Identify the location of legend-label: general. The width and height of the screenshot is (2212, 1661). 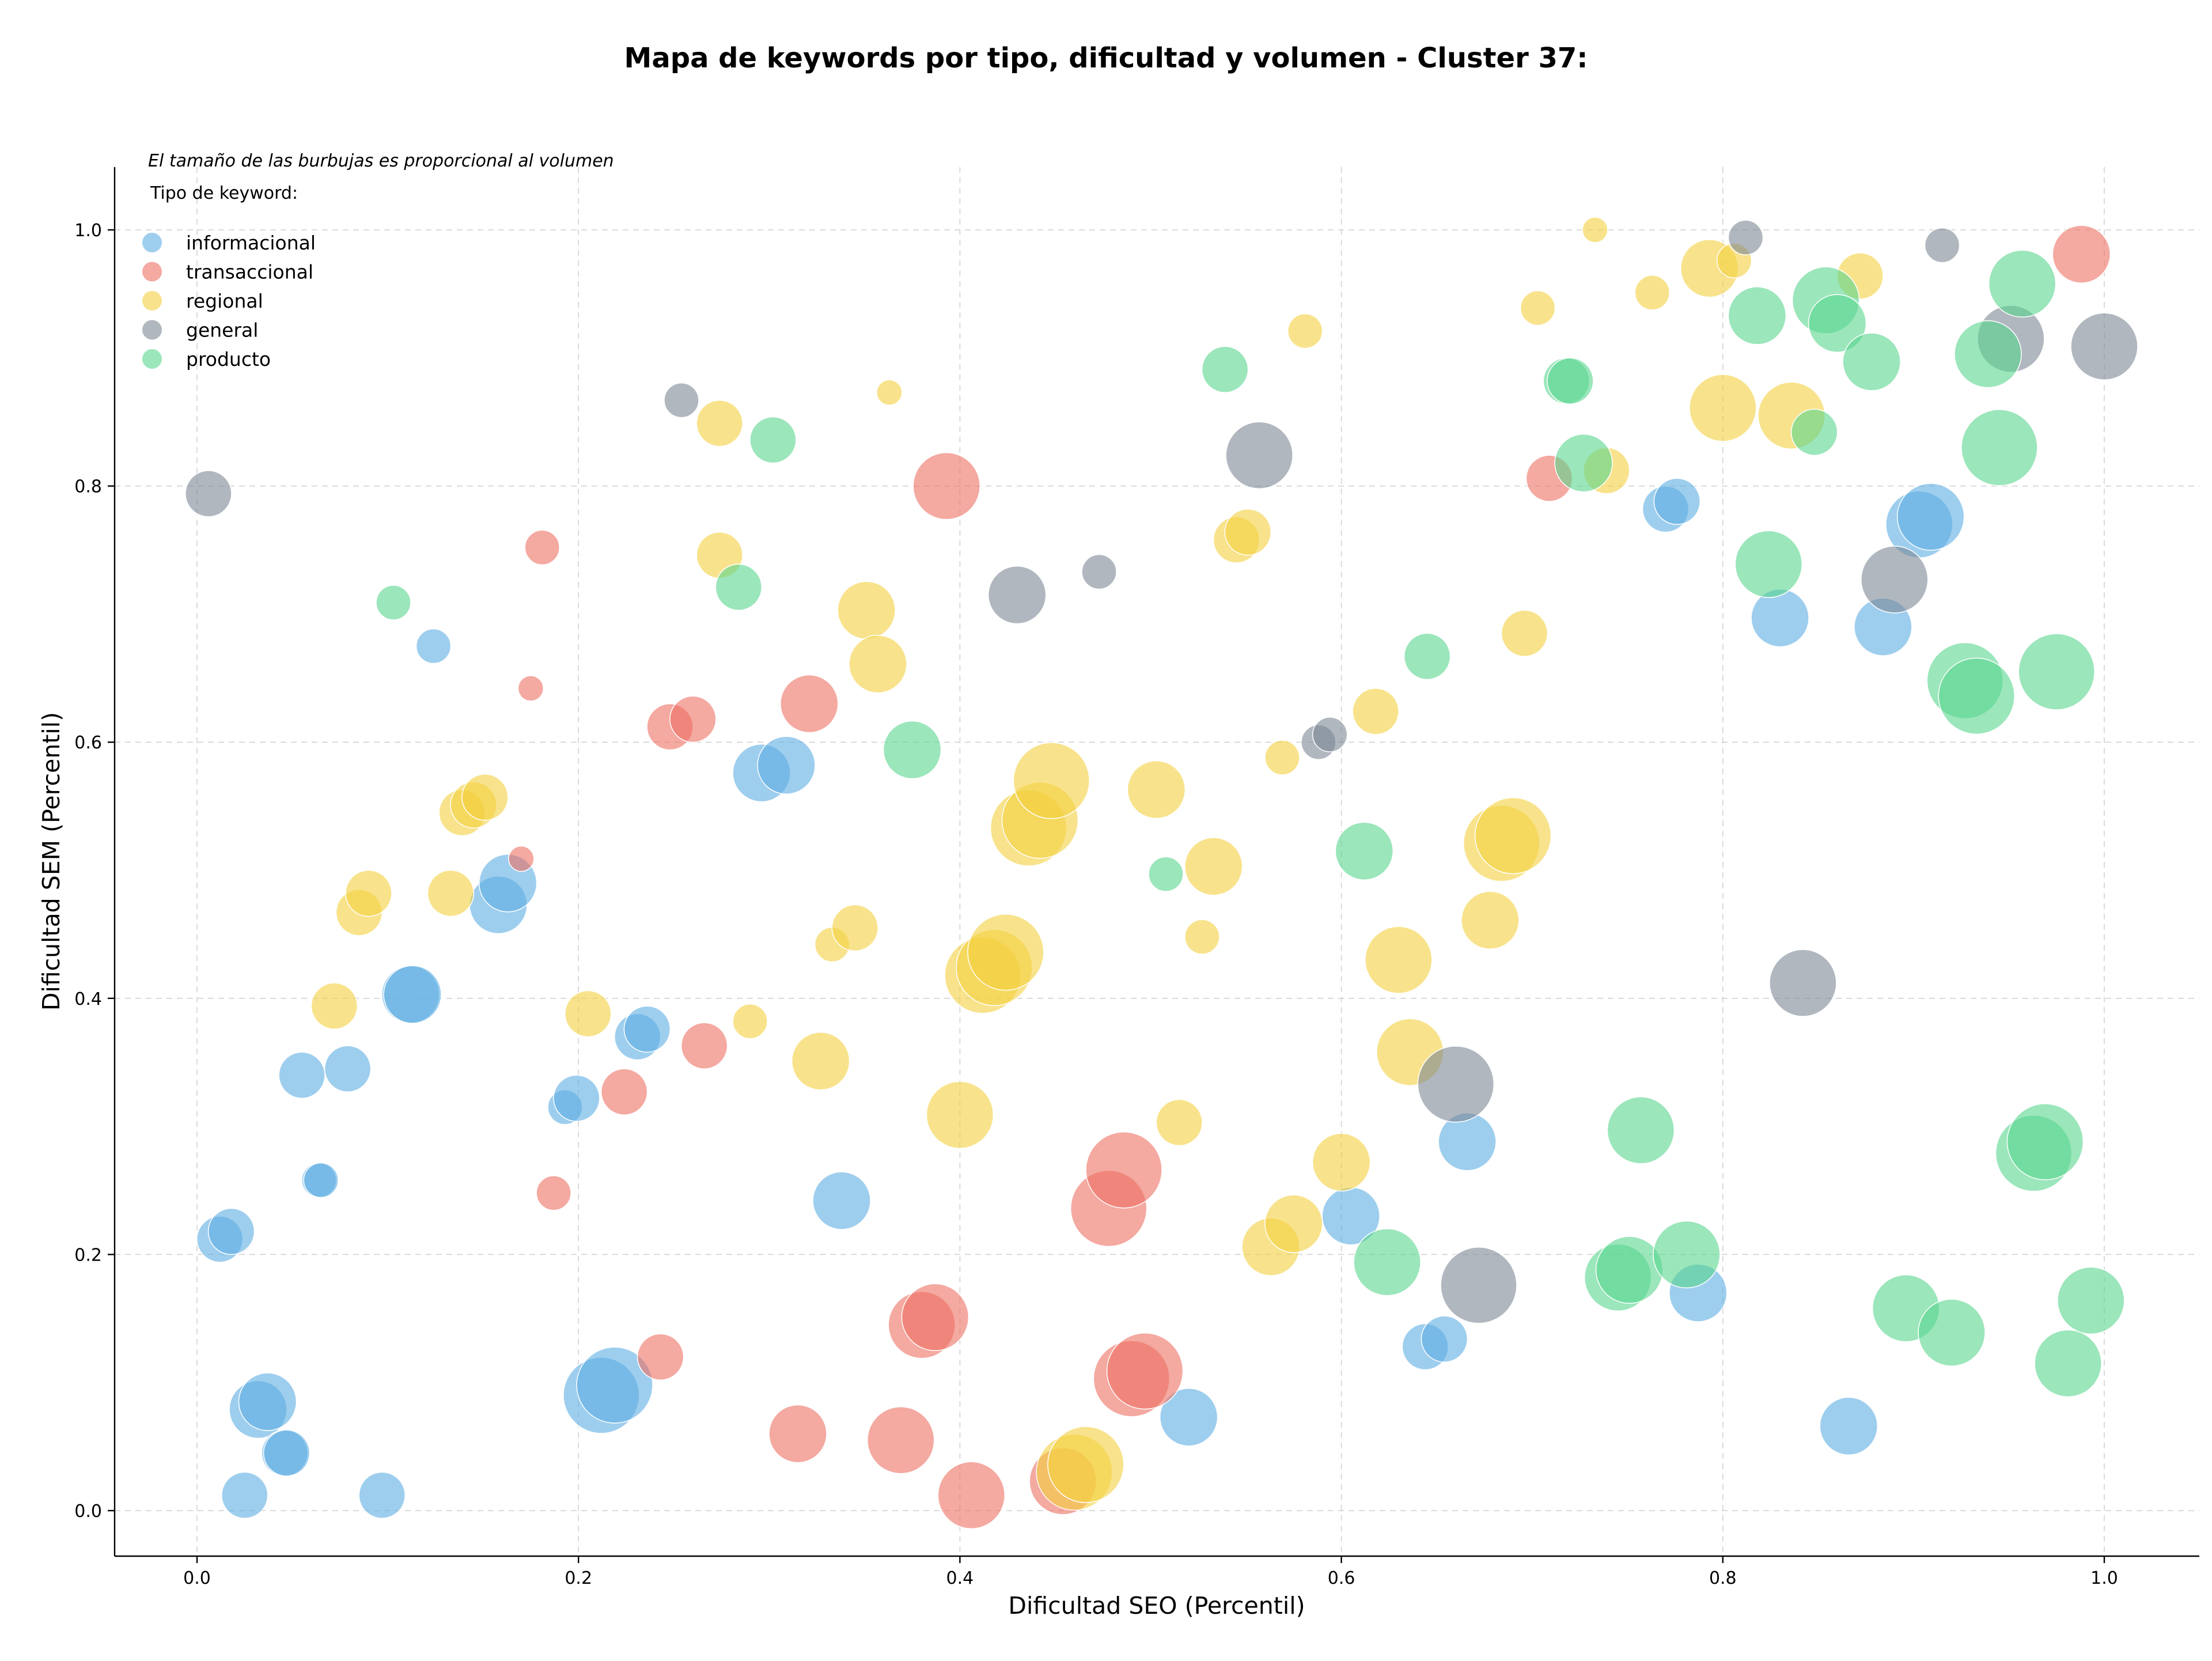
(222, 330).